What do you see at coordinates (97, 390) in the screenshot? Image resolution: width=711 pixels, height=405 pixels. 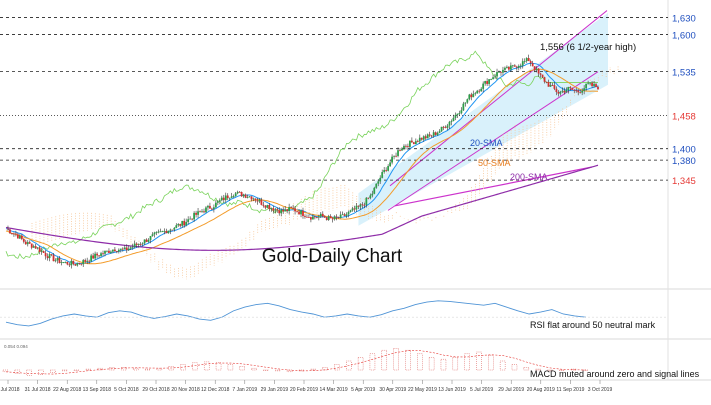 I see `x-tick-label: 13 Sep 2018` at bounding box center [97, 390].